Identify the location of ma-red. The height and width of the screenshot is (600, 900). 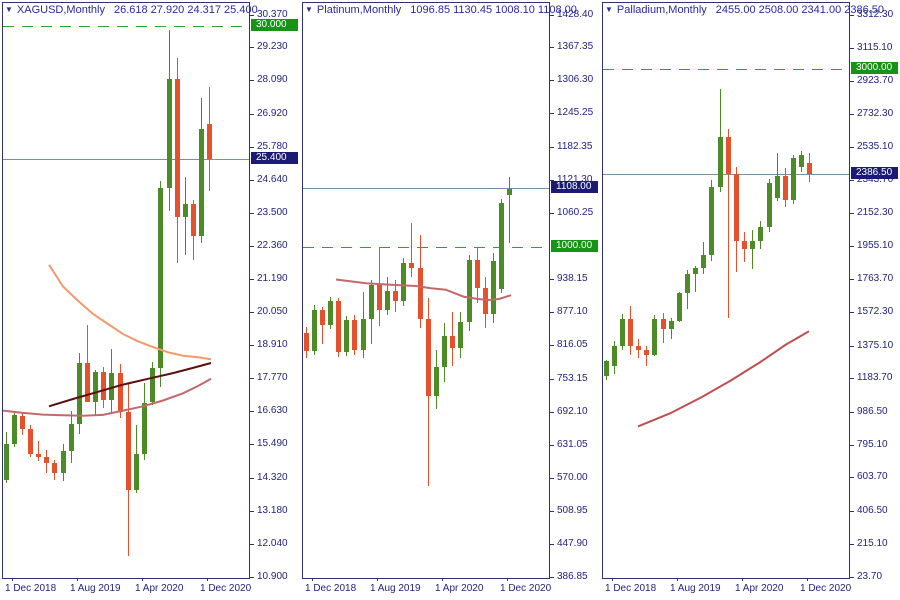
(723, 379).